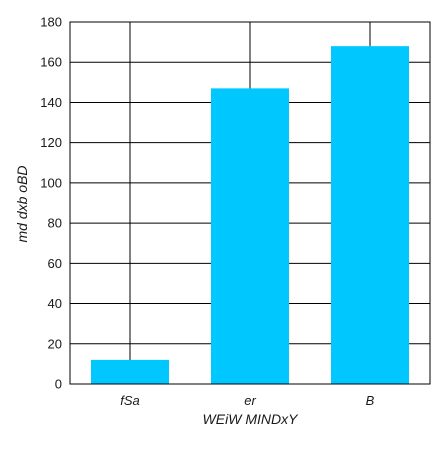 The width and height of the screenshot is (444, 449). I want to click on x-category-label: fSa, so click(130, 400).